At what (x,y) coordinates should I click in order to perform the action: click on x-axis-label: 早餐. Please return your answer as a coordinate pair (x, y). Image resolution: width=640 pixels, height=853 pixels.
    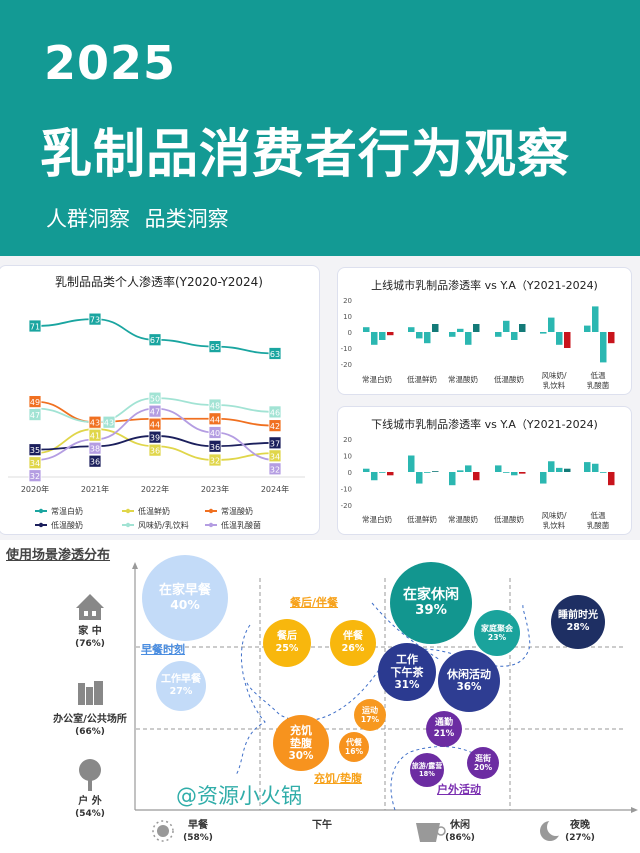
    Looking at the image, I should click on (198, 825).